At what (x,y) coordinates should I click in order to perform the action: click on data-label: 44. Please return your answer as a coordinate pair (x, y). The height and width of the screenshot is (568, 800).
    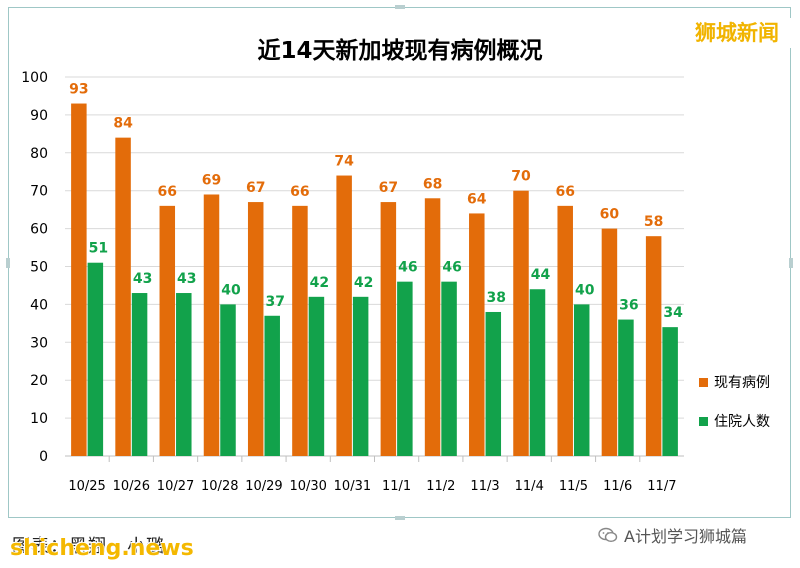
    Looking at the image, I should click on (541, 275).